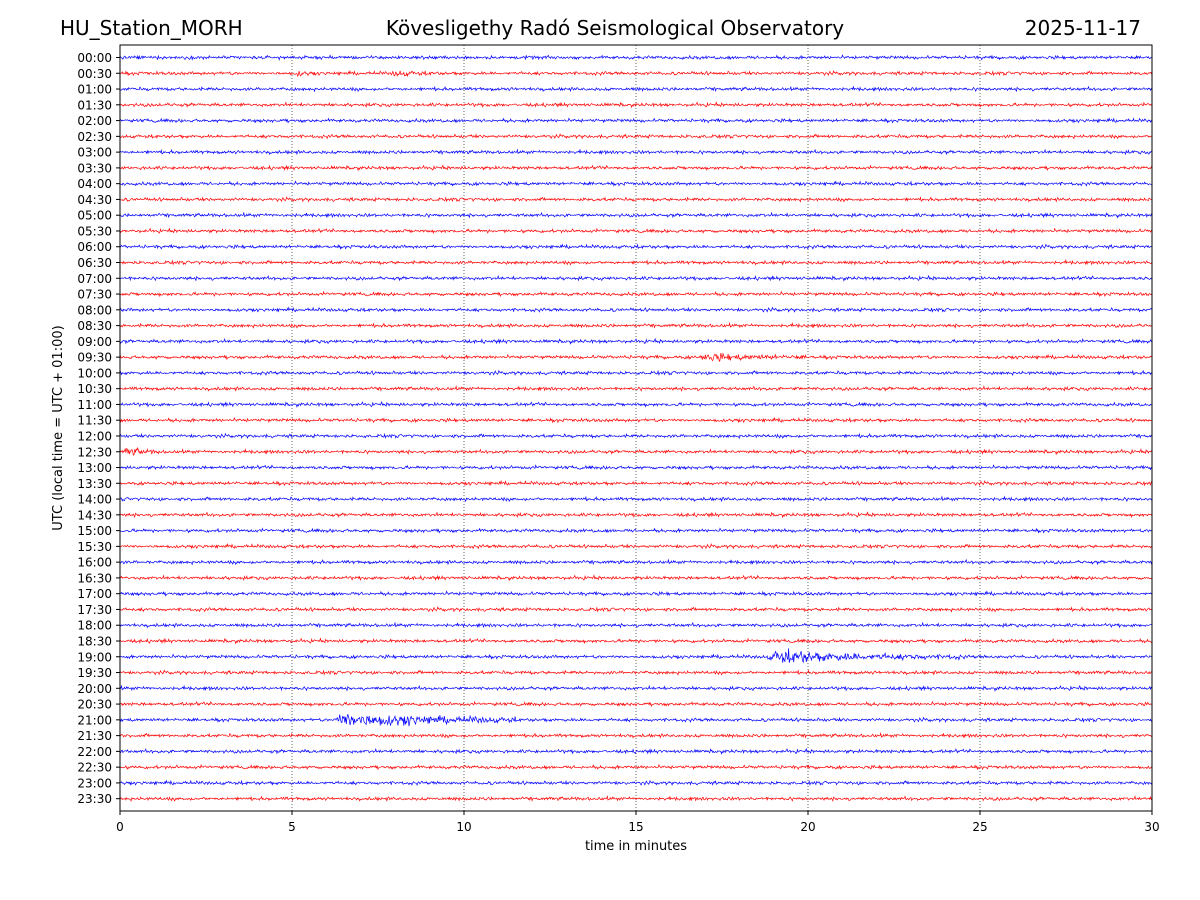 The image size is (1200, 900). I want to click on y-axis-label: UTC (local time = UTC + 01:00), so click(58, 427).